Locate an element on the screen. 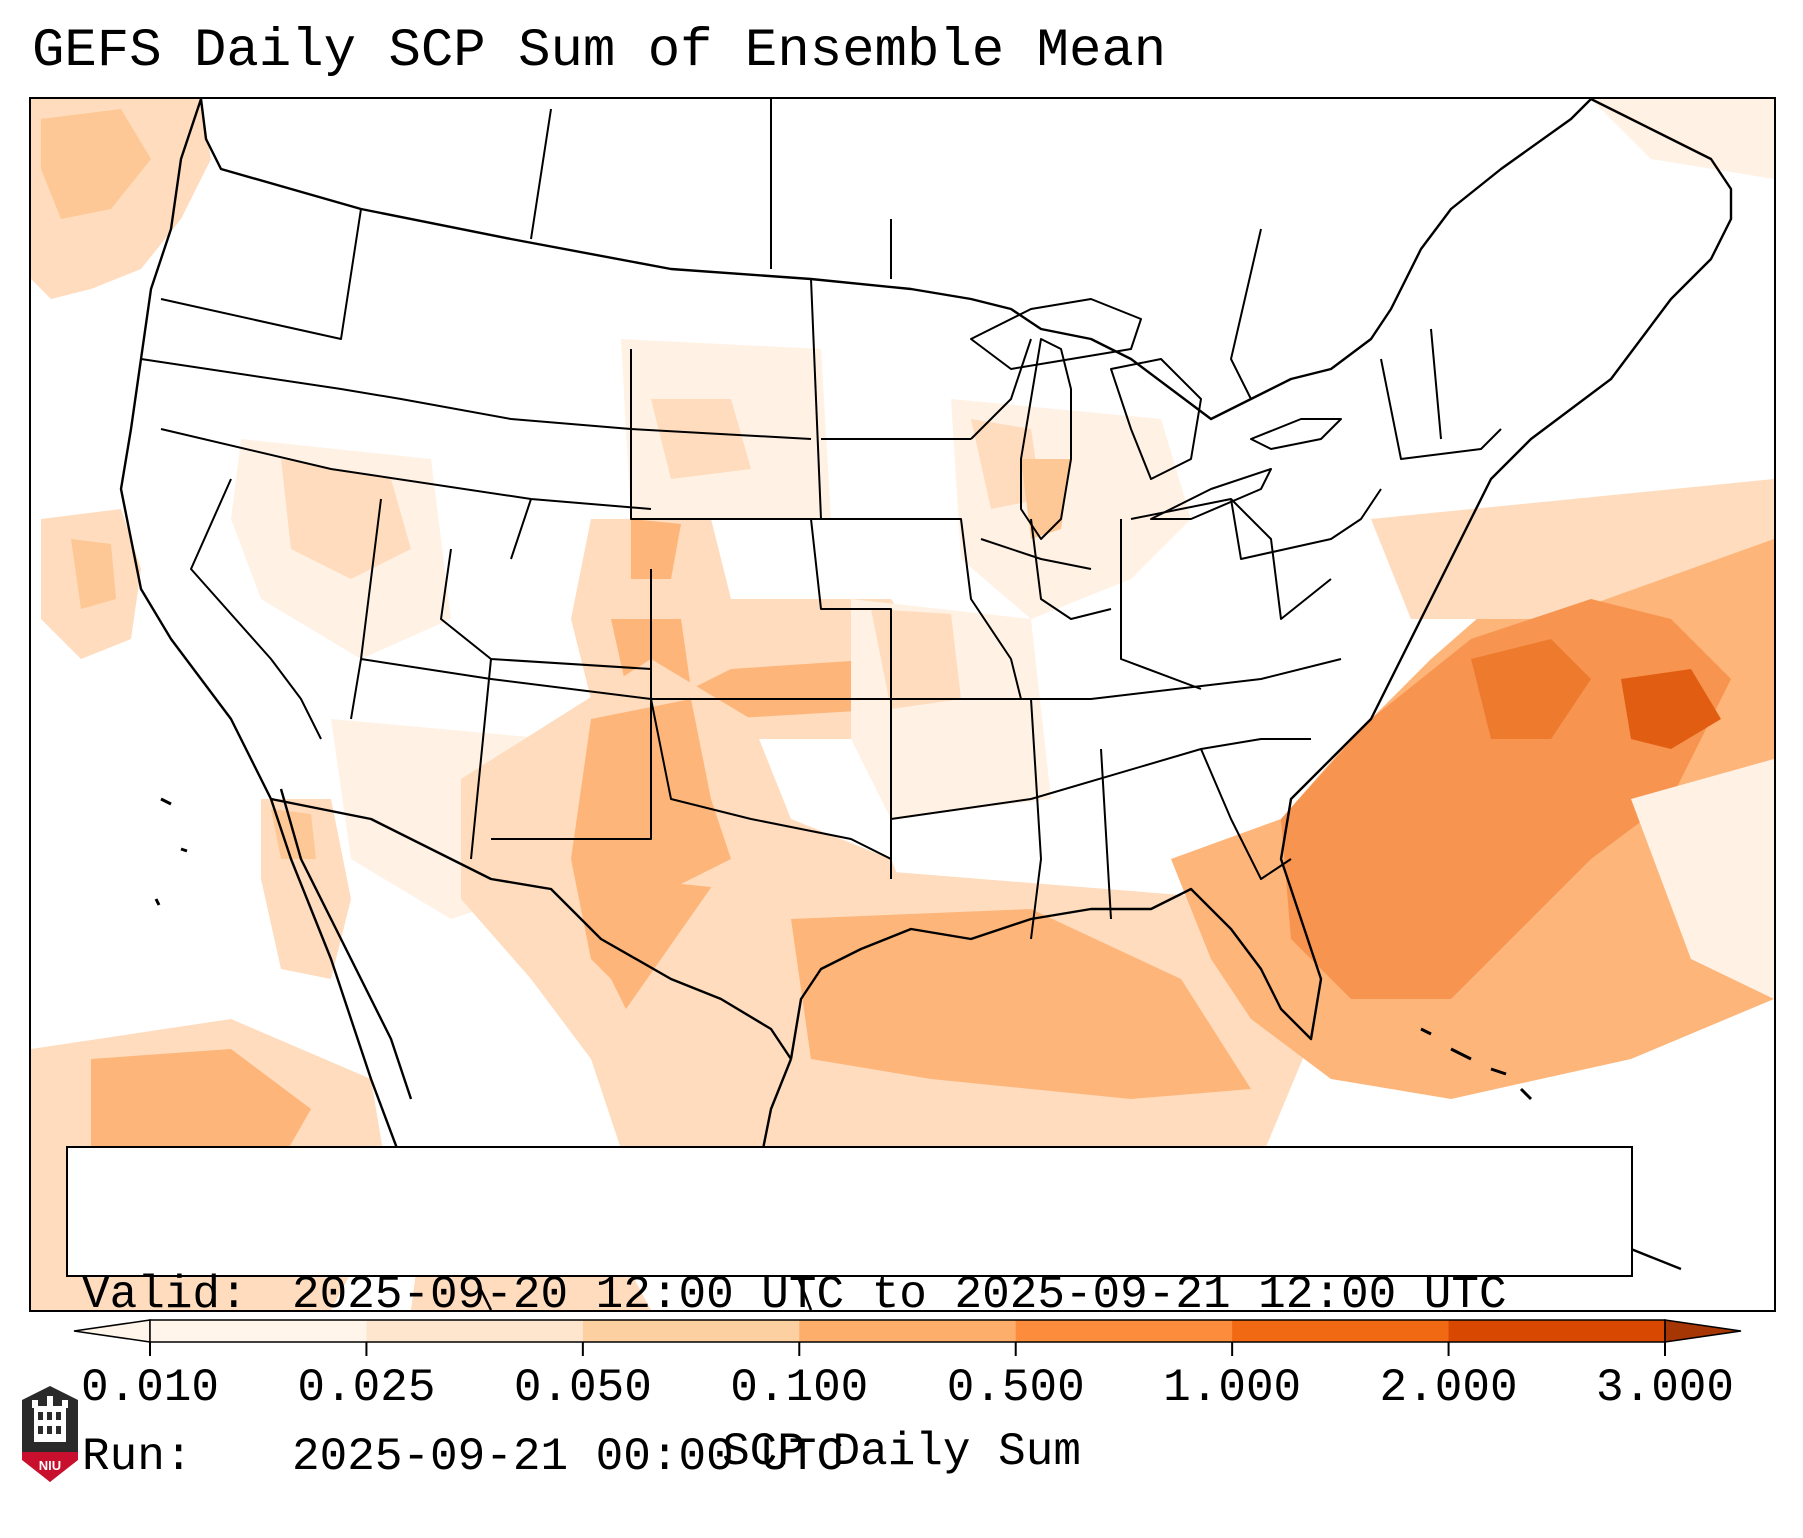  scp-area-texas-west is located at coordinates (651, 849).